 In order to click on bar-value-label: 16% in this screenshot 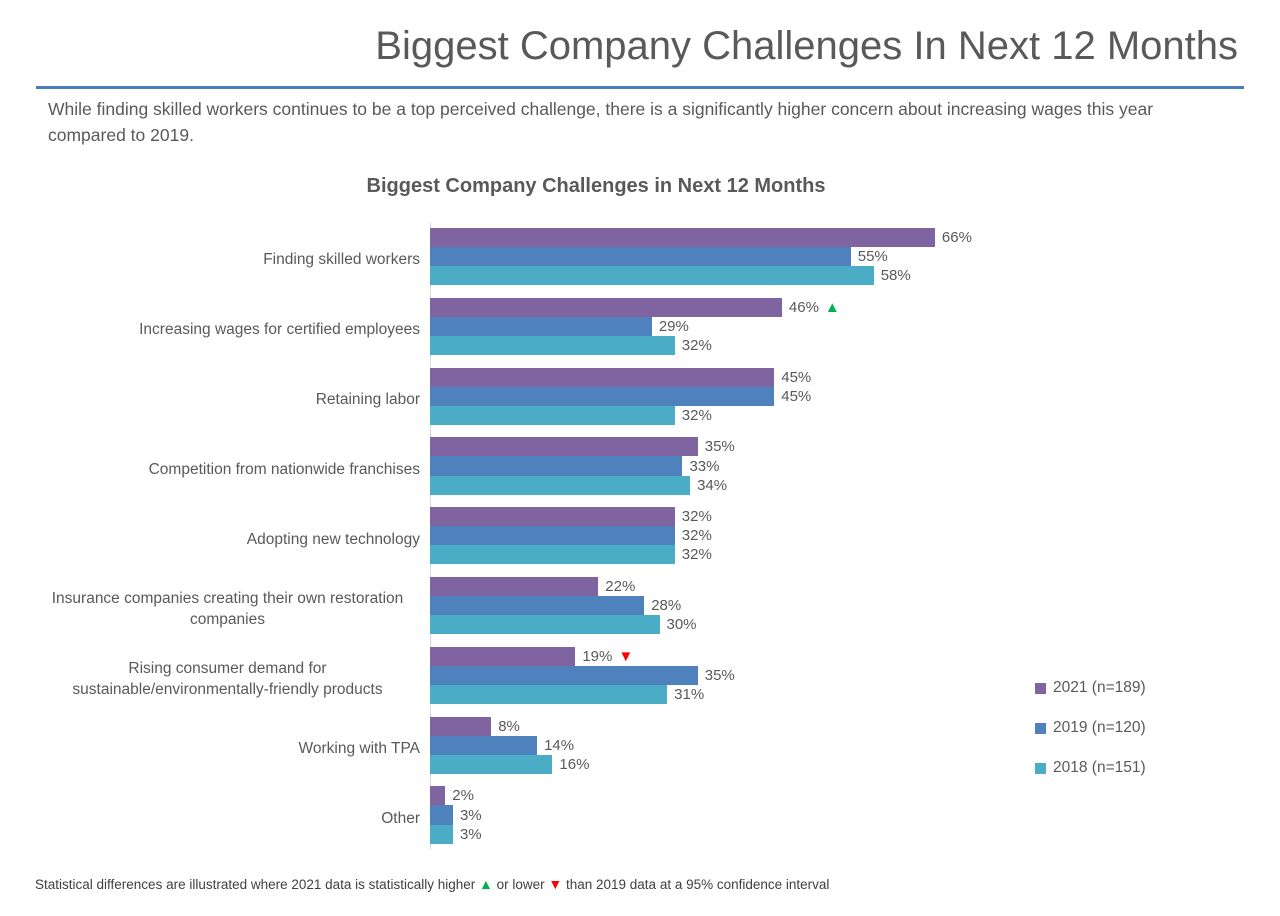, I will do `click(574, 764)`.